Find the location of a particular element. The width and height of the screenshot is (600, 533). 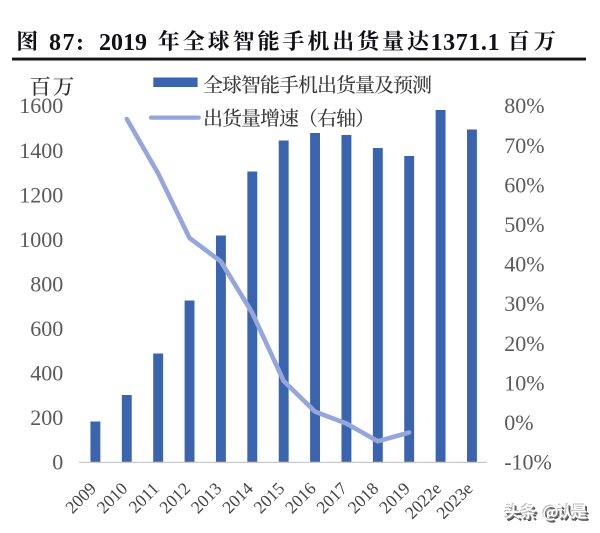

svg-text: -10% is located at coordinates (528, 462).